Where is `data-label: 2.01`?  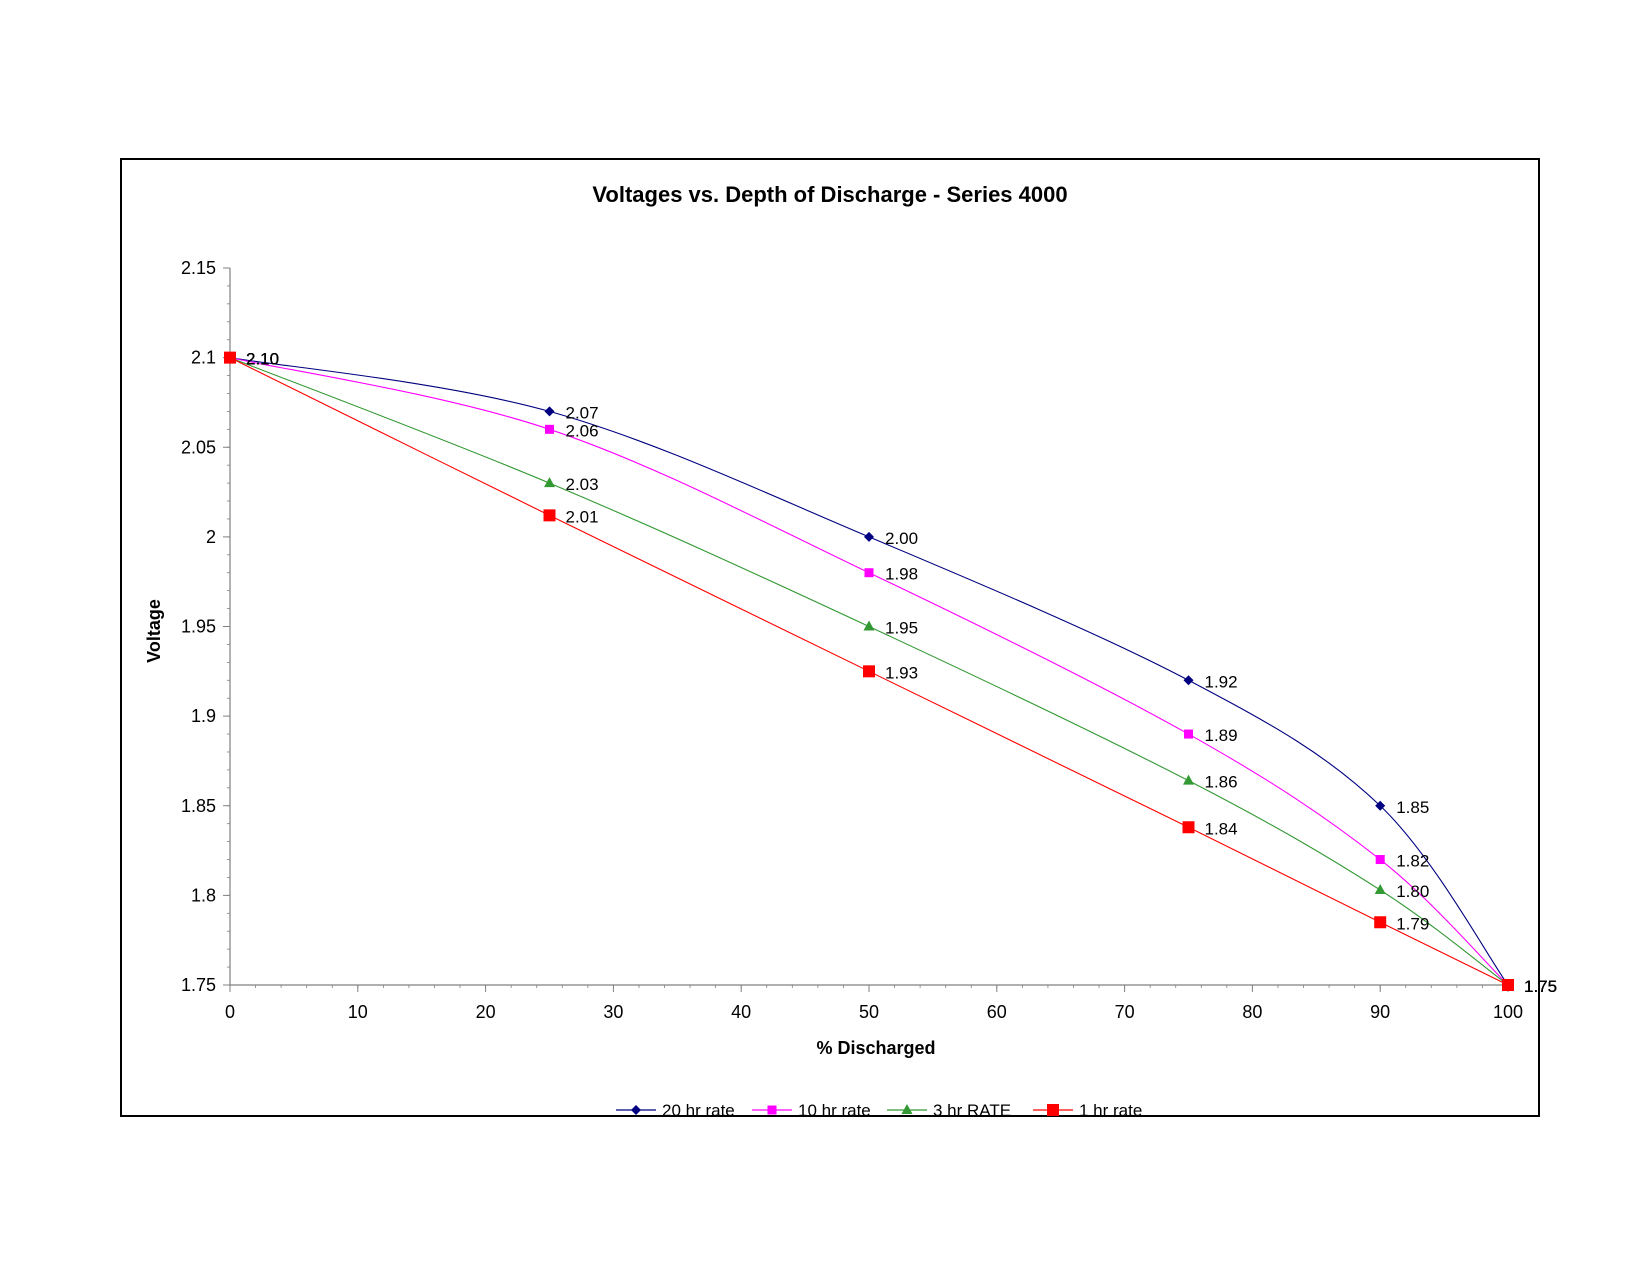 data-label: 2.01 is located at coordinates (582, 516).